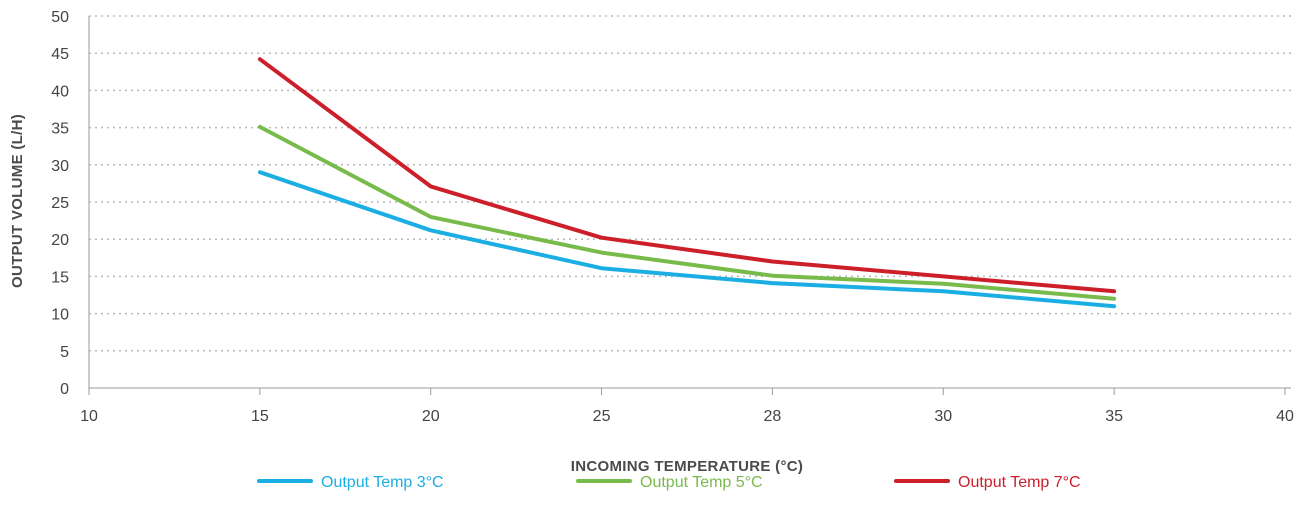 This screenshot has width=1309, height=520. Describe the element at coordinates (773, 416) in the screenshot. I see `x-tick-label-28: 28` at that location.